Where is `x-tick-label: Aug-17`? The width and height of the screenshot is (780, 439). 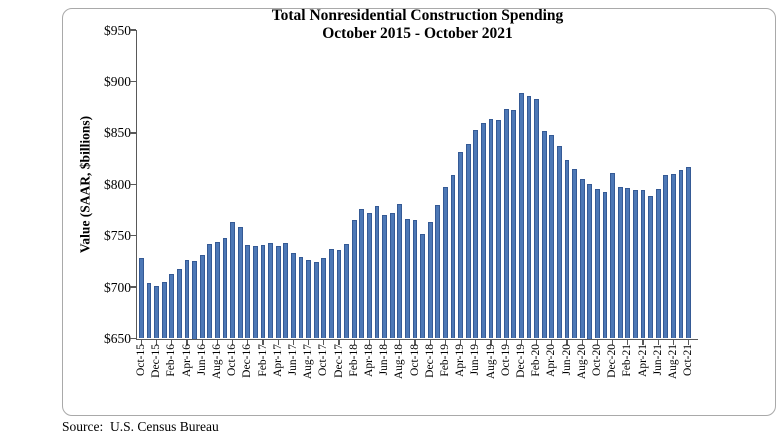
x-tick-label: Aug-17 is located at coordinates (308, 362).